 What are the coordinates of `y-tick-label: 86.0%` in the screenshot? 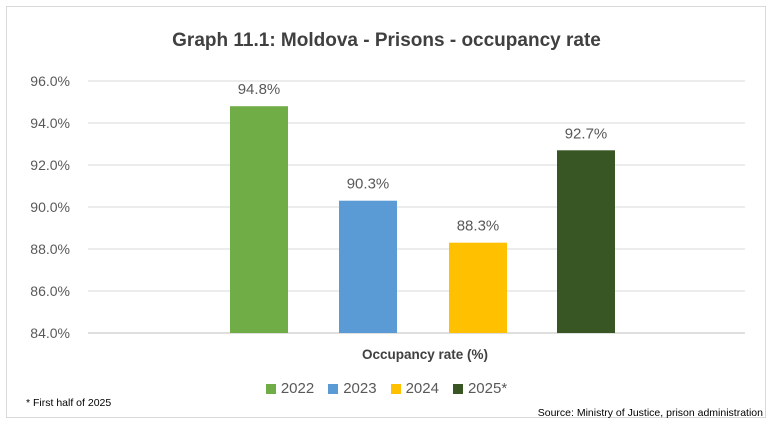 It's located at (50, 291).